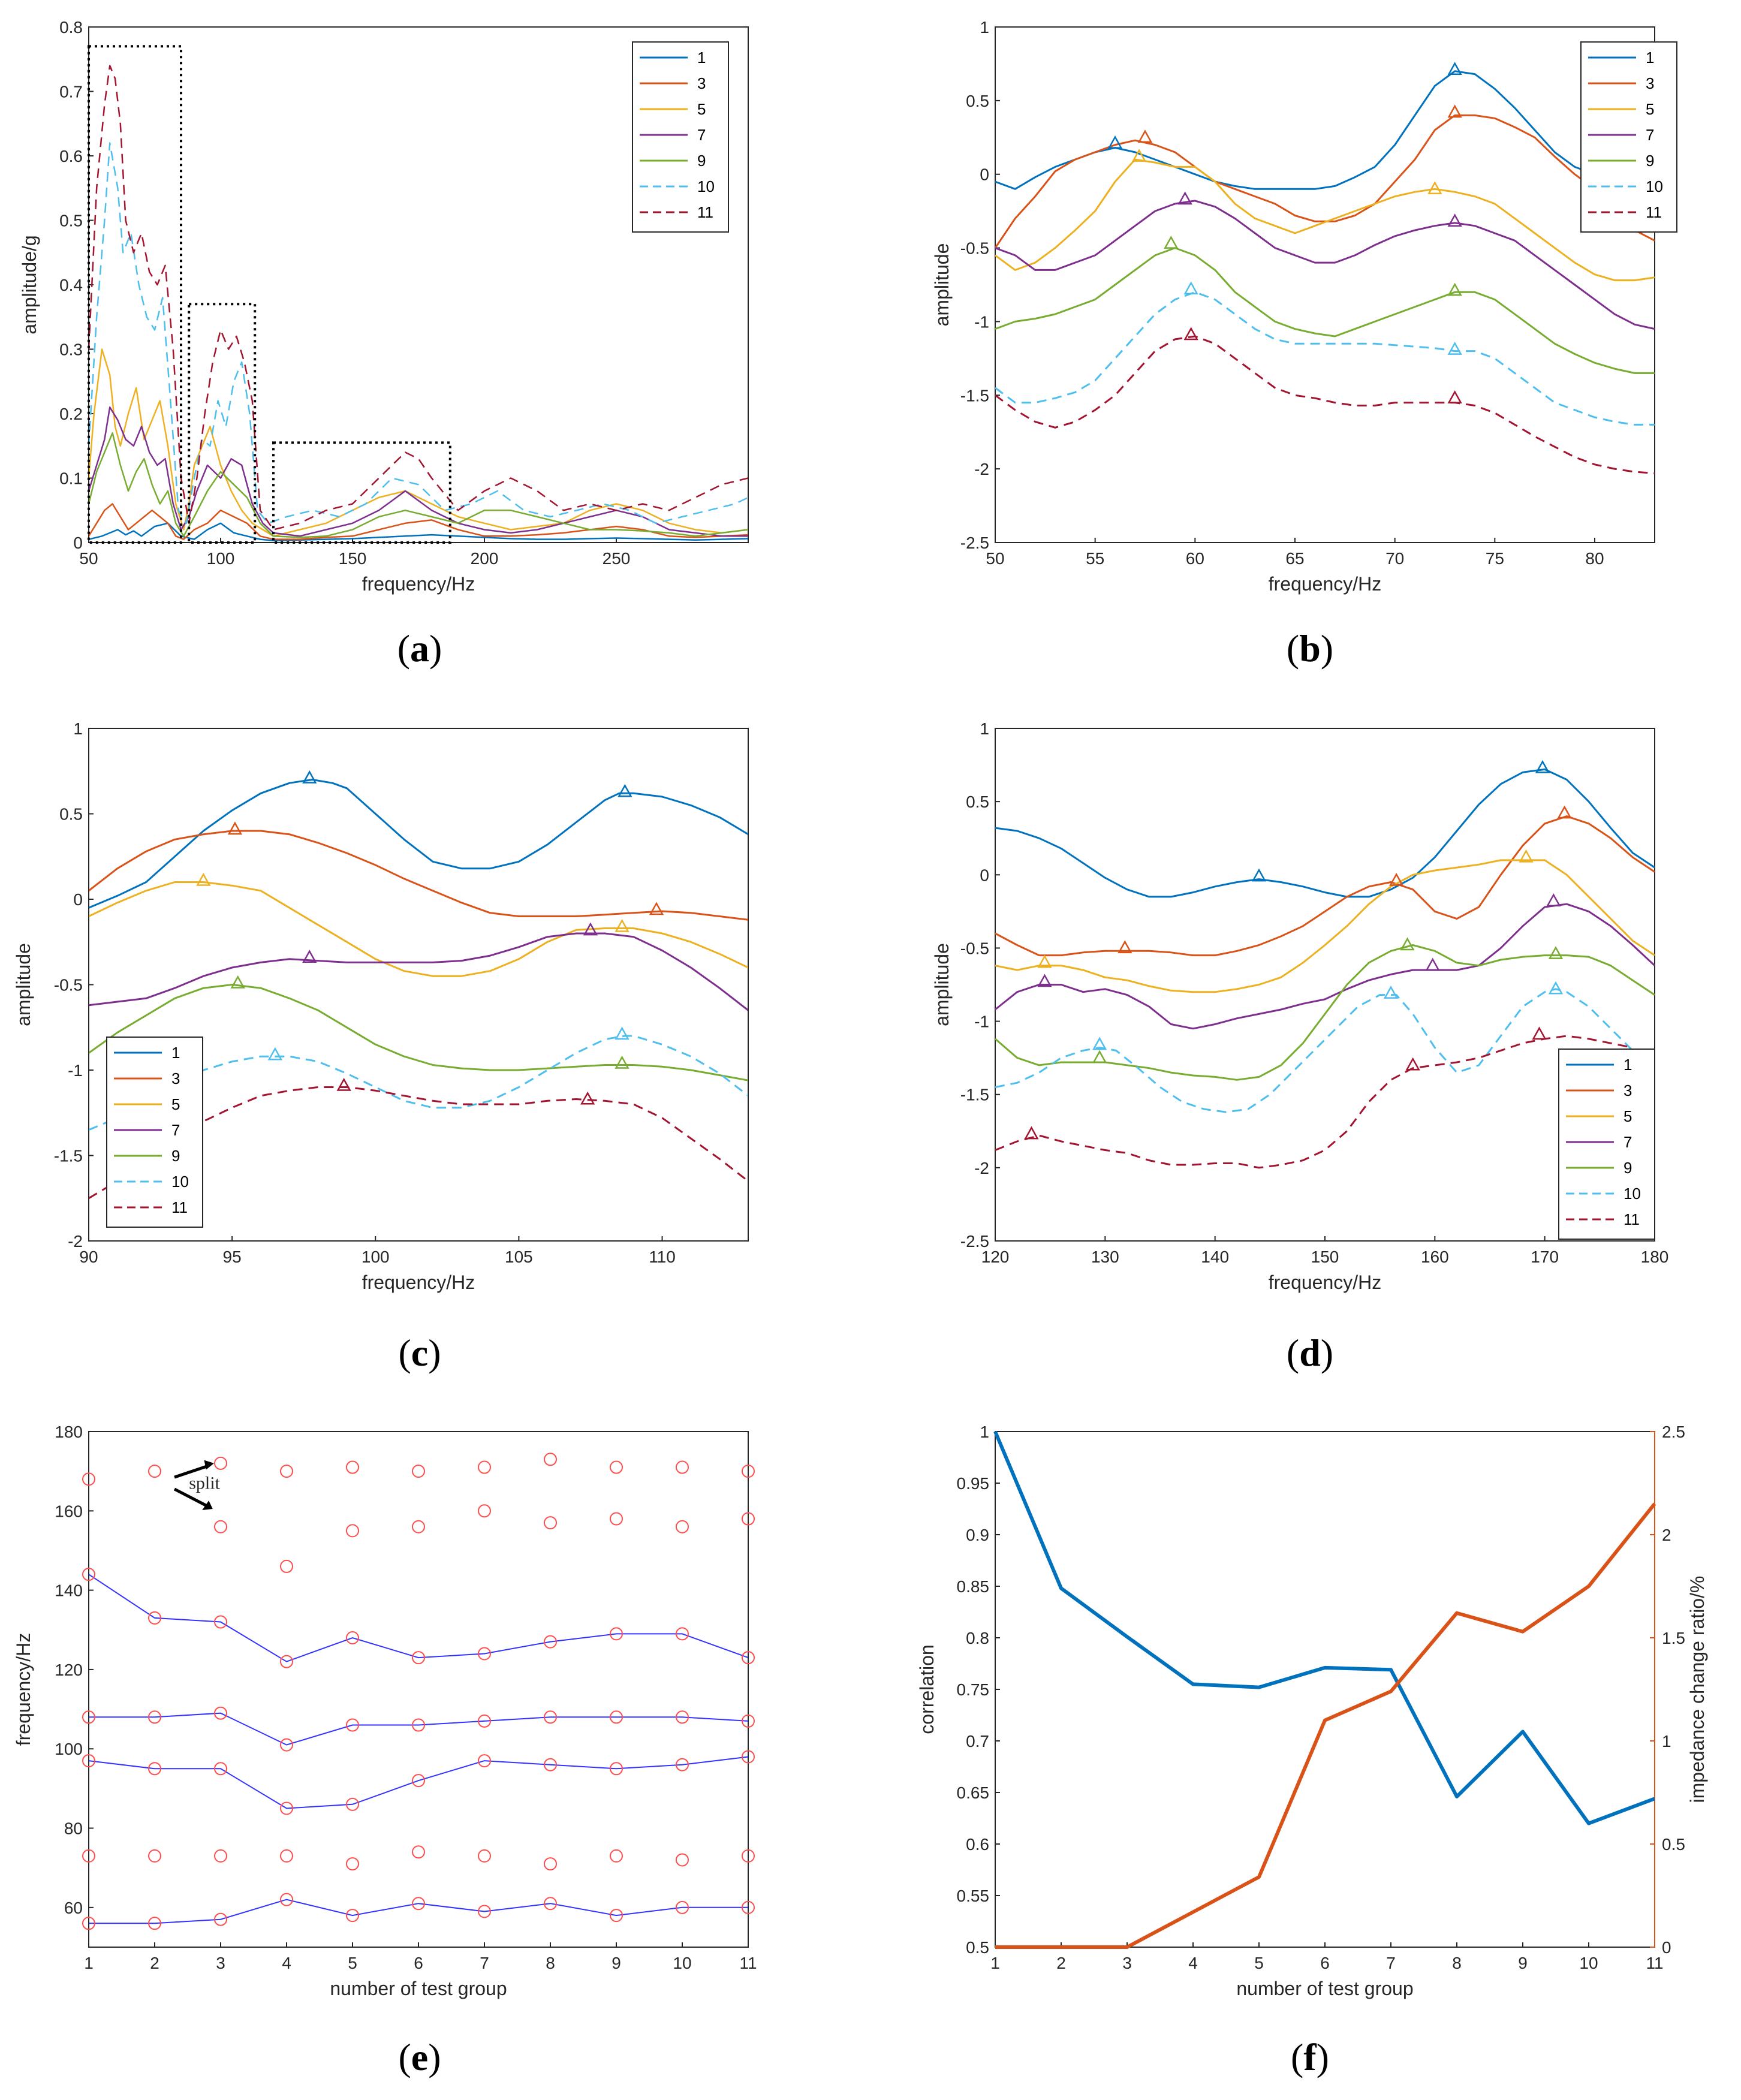 The image size is (1741, 2100). I want to click on y-tick-label: 0.65, so click(973, 1792).